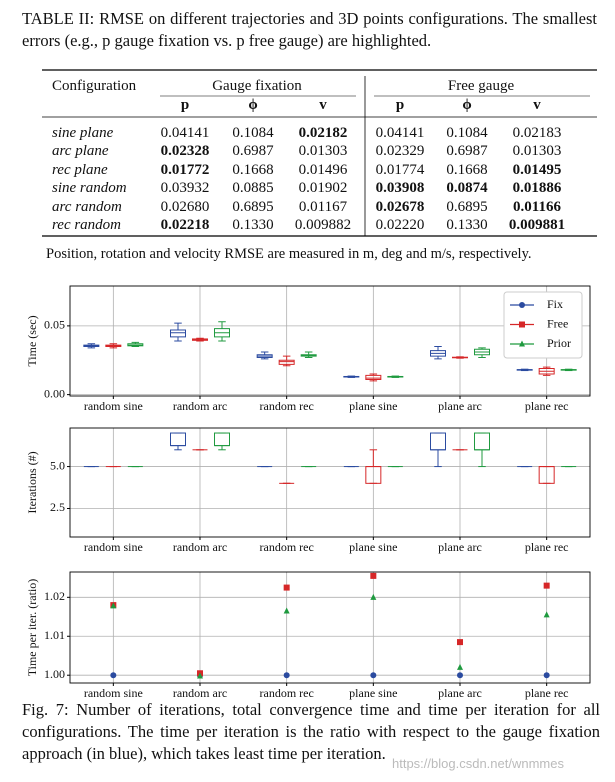  What do you see at coordinates (32, 482) in the screenshot?
I see `y-axis-label: Iterations (#)` at bounding box center [32, 482].